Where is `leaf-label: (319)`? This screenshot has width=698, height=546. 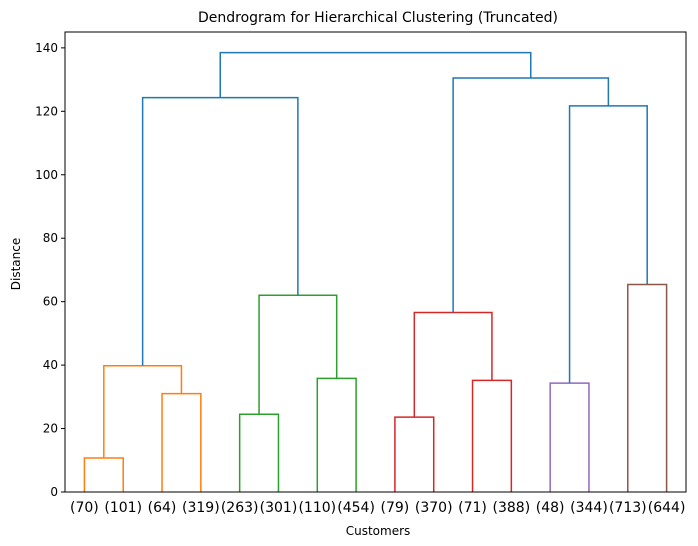
leaf-label: (319) is located at coordinates (201, 508).